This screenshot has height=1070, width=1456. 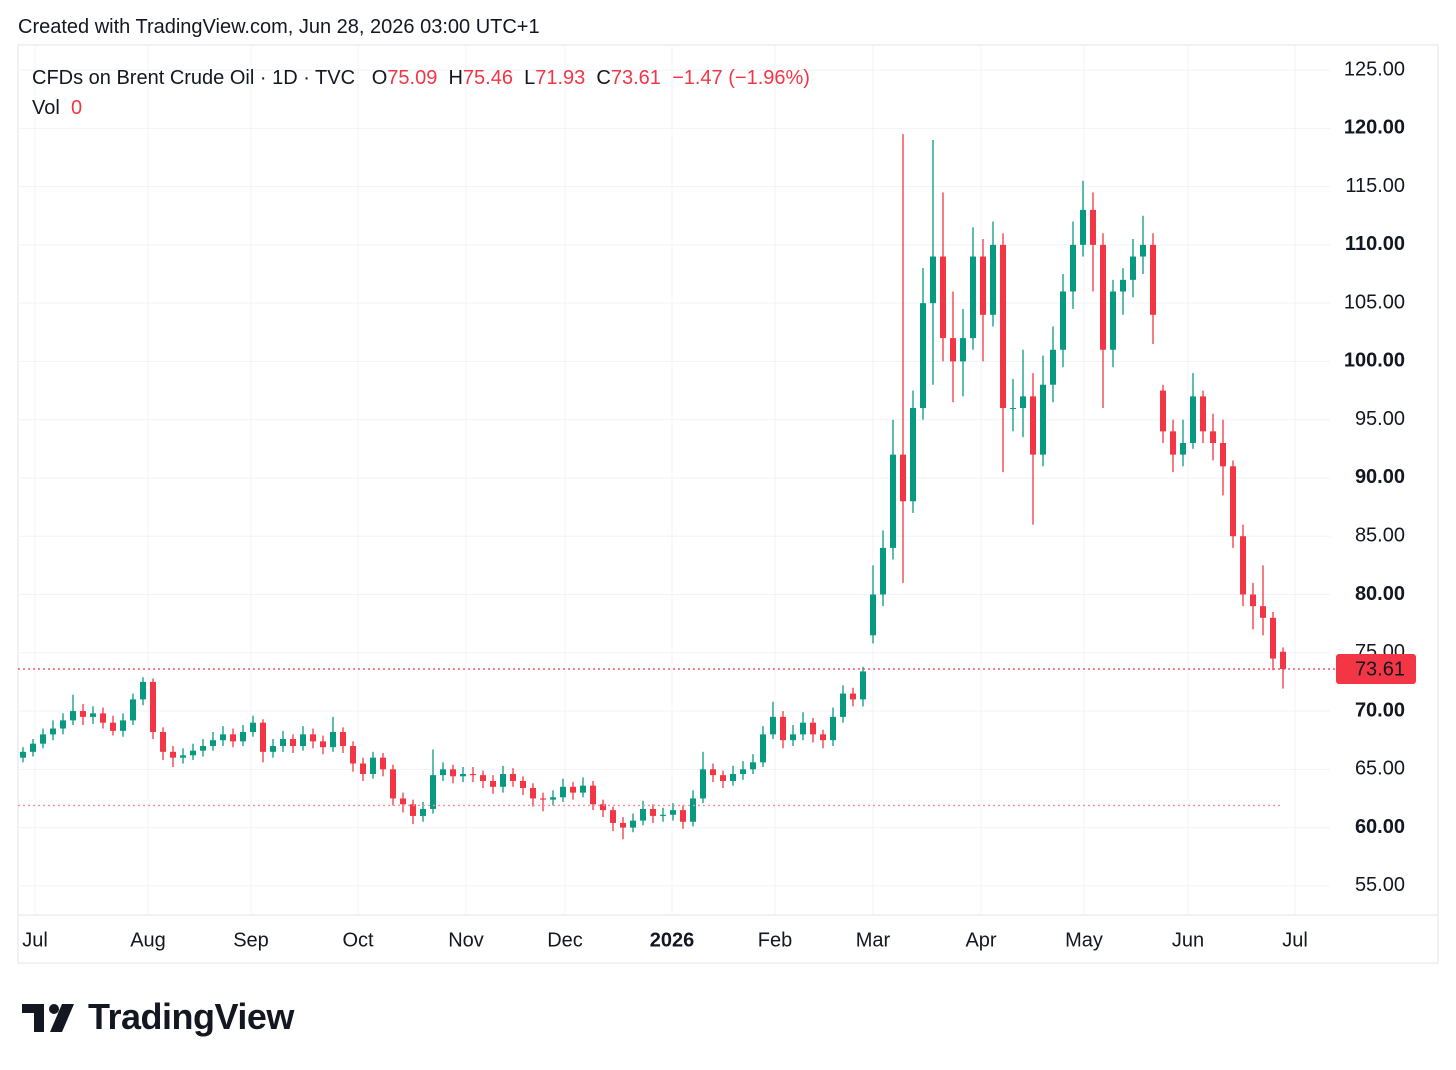 What do you see at coordinates (980, 940) in the screenshot?
I see `x-tick-label: Apr` at bounding box center [980, 940].